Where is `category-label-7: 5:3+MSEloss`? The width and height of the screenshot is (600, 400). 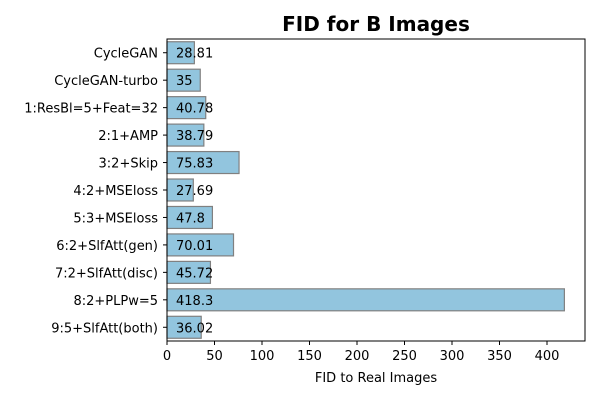
category-label-7: 5:3+MSEloss is located at coordinates (115, 218).